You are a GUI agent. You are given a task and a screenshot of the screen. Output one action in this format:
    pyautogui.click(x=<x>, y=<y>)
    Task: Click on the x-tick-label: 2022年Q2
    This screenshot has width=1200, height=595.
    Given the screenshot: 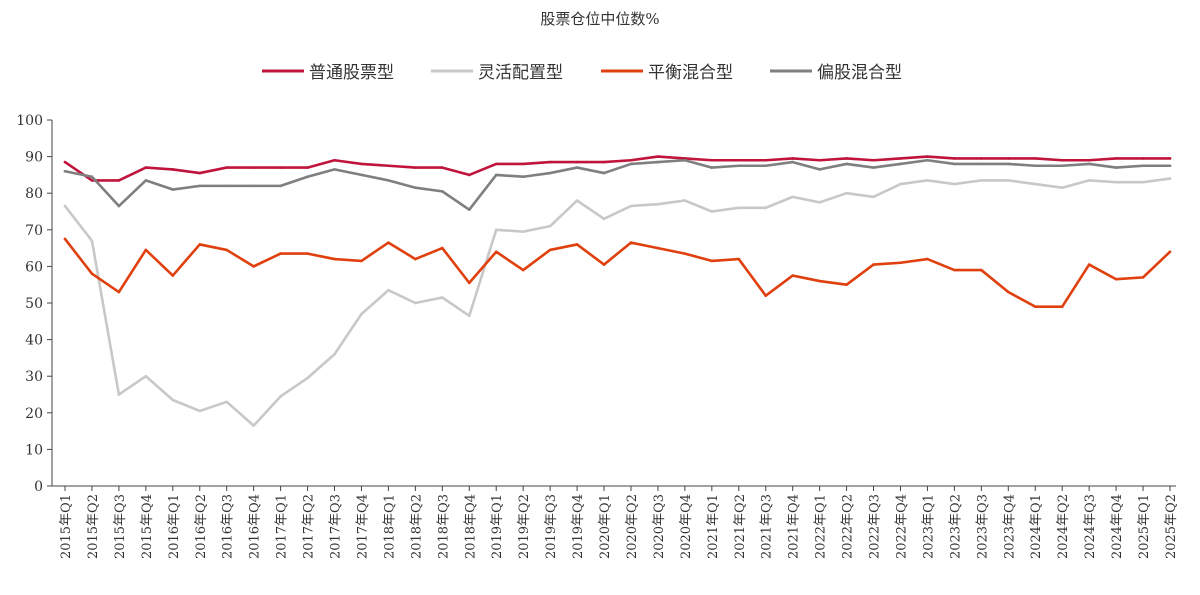 What is the action you would take?
    pyautogui.click(x=848, y=526)
    